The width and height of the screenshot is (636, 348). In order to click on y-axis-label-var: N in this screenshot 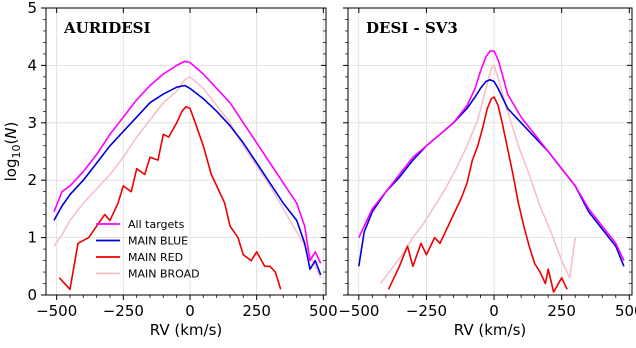, I will do `click(11, 132)`.